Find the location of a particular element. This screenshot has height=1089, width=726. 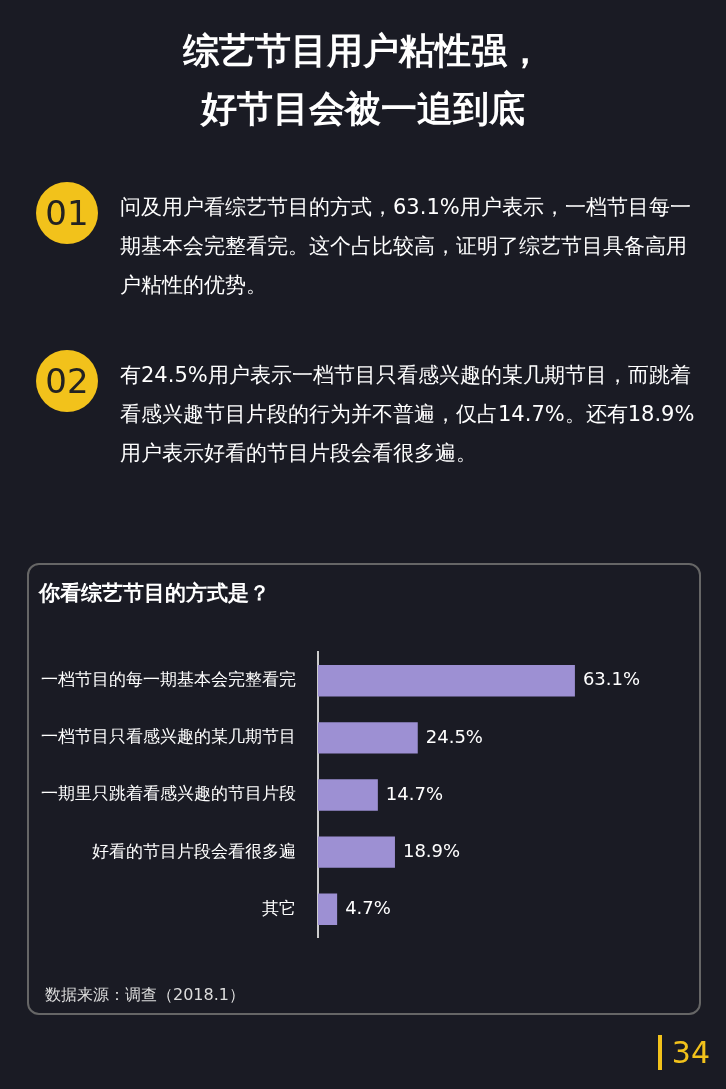

y-tick-label: 一档节目只看感兴趣的某几期节目 is located at coordinates (168, 736).